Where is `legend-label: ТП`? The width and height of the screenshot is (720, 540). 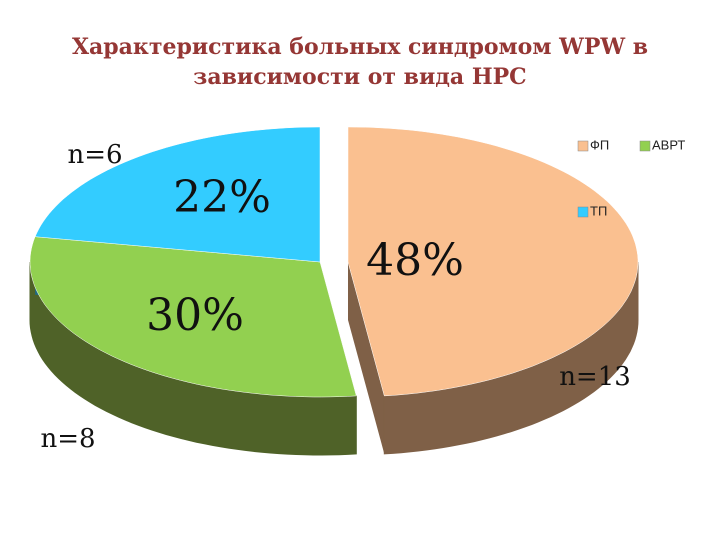 legend-label: ТП is located at coordinates (598, 210).